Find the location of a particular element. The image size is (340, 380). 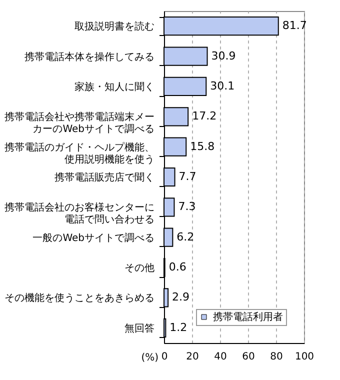

x-tick-label: 80 is located at coordinates (276, 357).